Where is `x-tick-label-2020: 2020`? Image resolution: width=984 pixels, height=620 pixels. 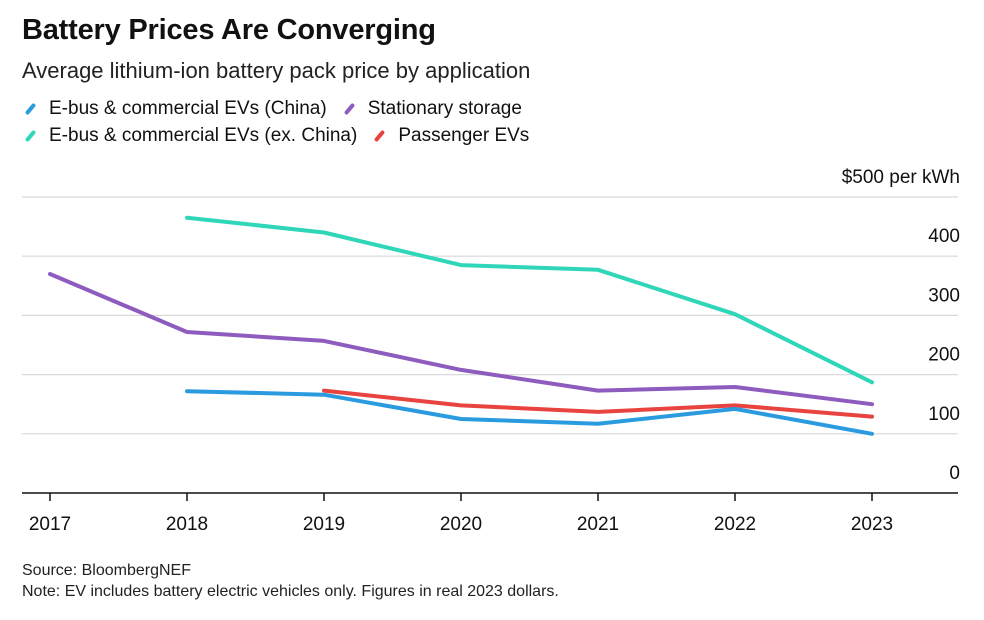 x-tick-label-2020: 2020 is located at coordinates (461, 524).